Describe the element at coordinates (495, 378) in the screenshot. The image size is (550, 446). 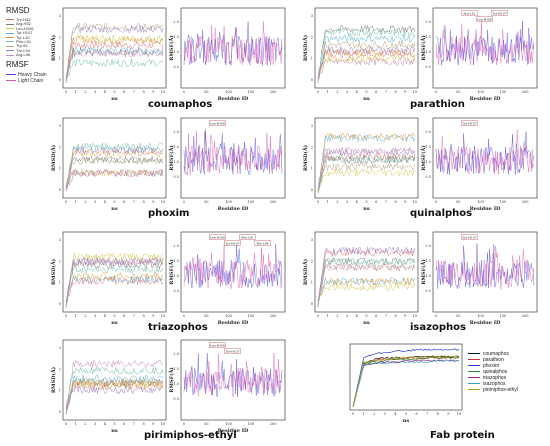
I see `legend-label: triazophos` at that location.